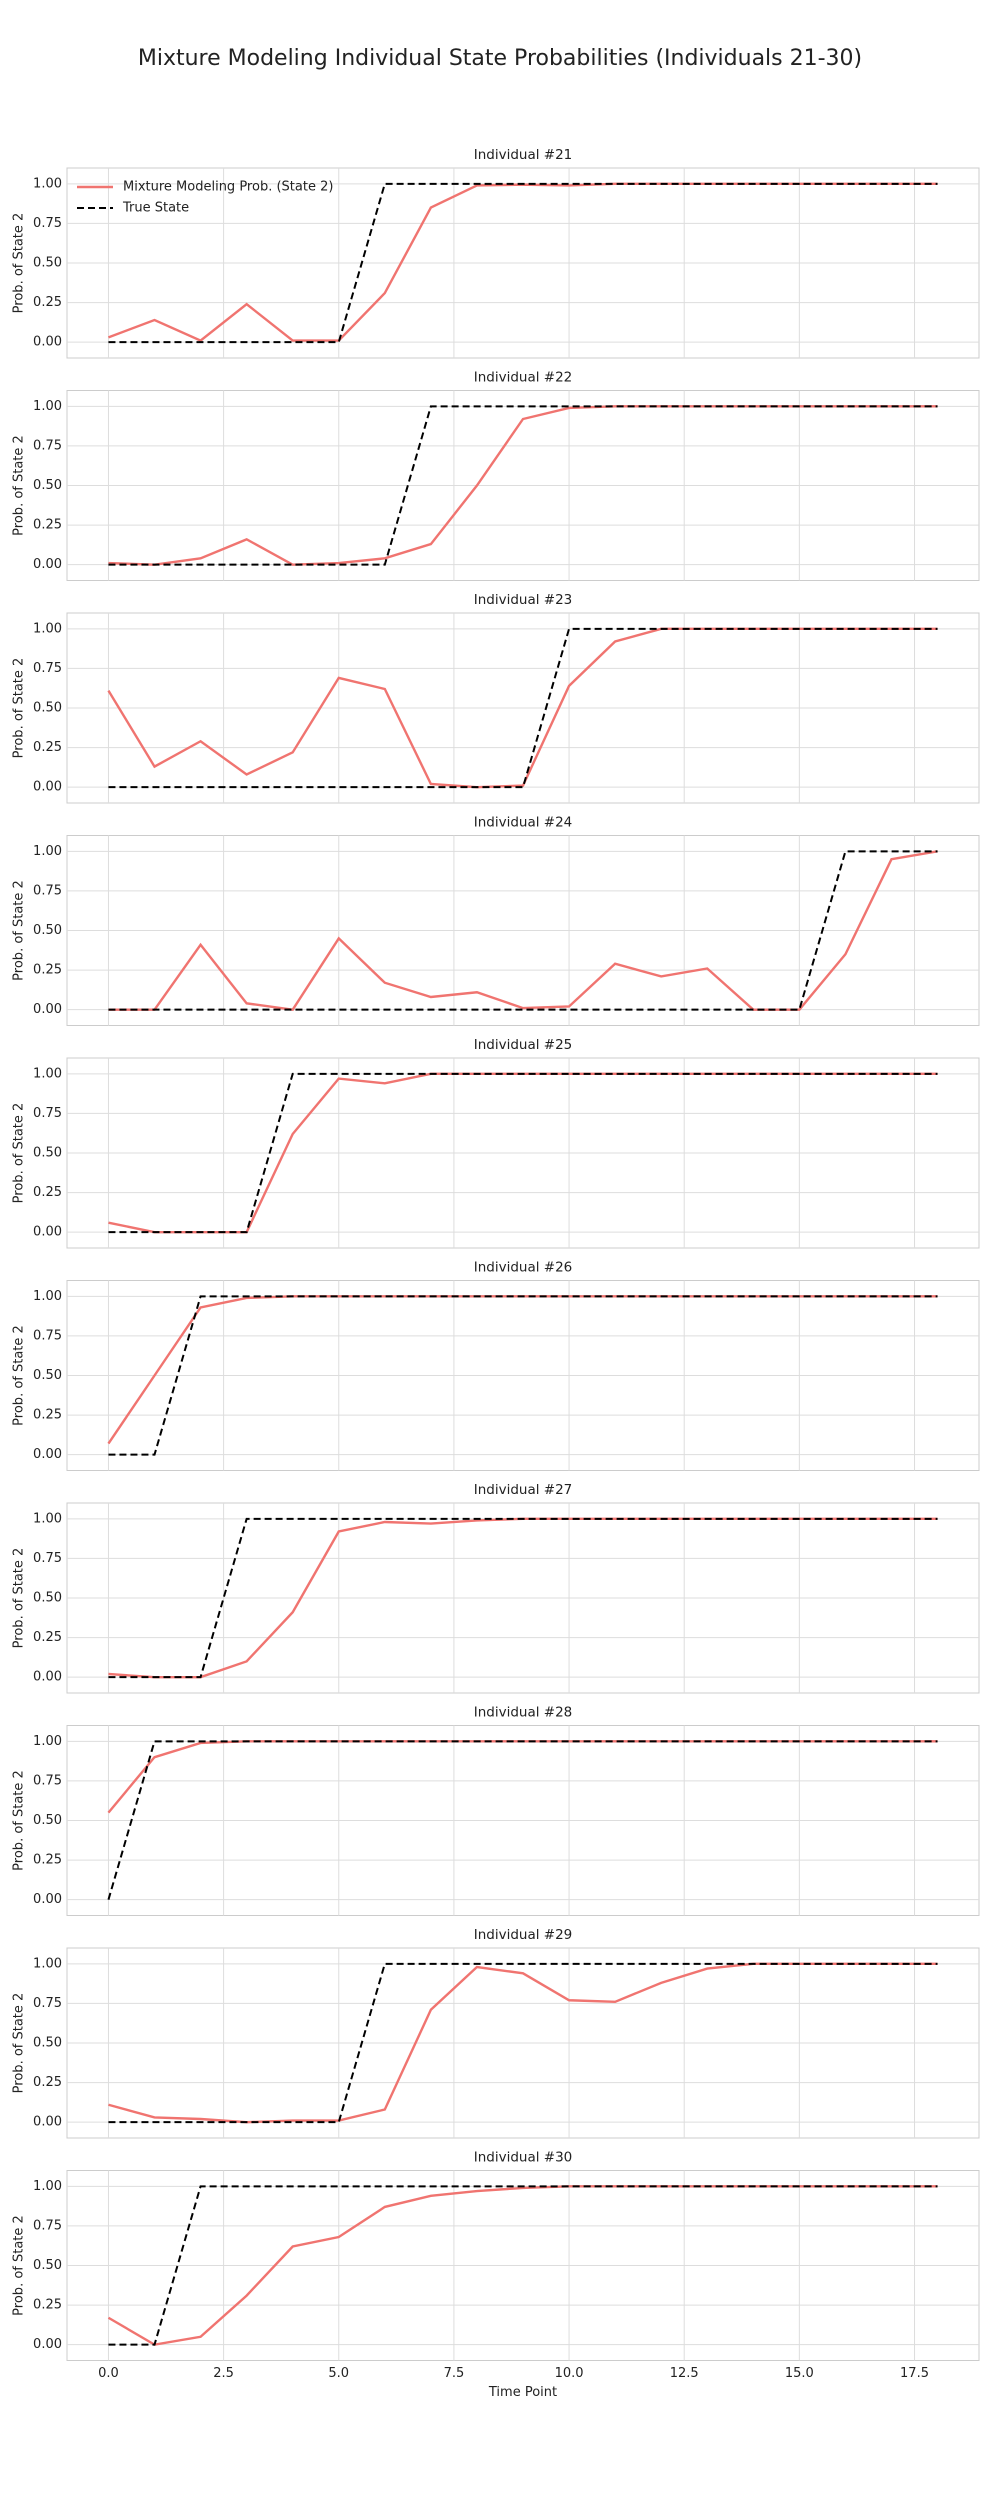 The width and height of the screenshot is (1000, 2500). What do you see at coordinates (523, 378) in the screenshot?
I see `subplot-title: Individual #22` at bounding box center [523, 378].